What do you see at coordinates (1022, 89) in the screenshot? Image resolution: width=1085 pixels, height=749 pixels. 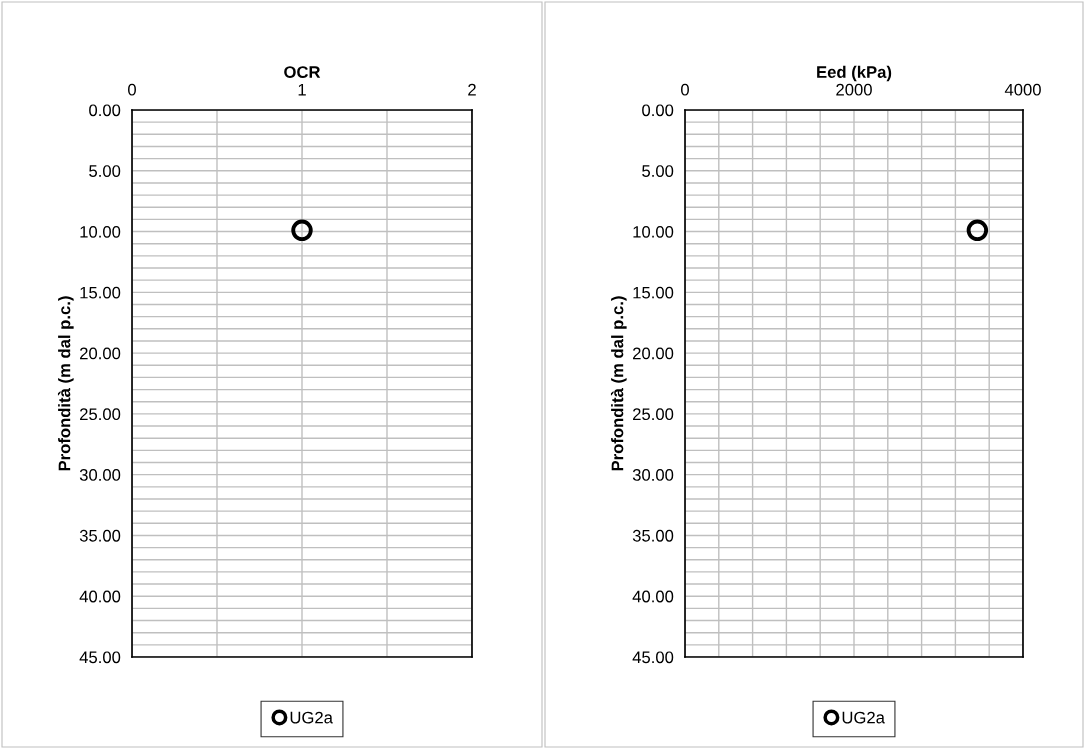 I see `x-tick-label: 4000` at bounding box center [1022, 89].